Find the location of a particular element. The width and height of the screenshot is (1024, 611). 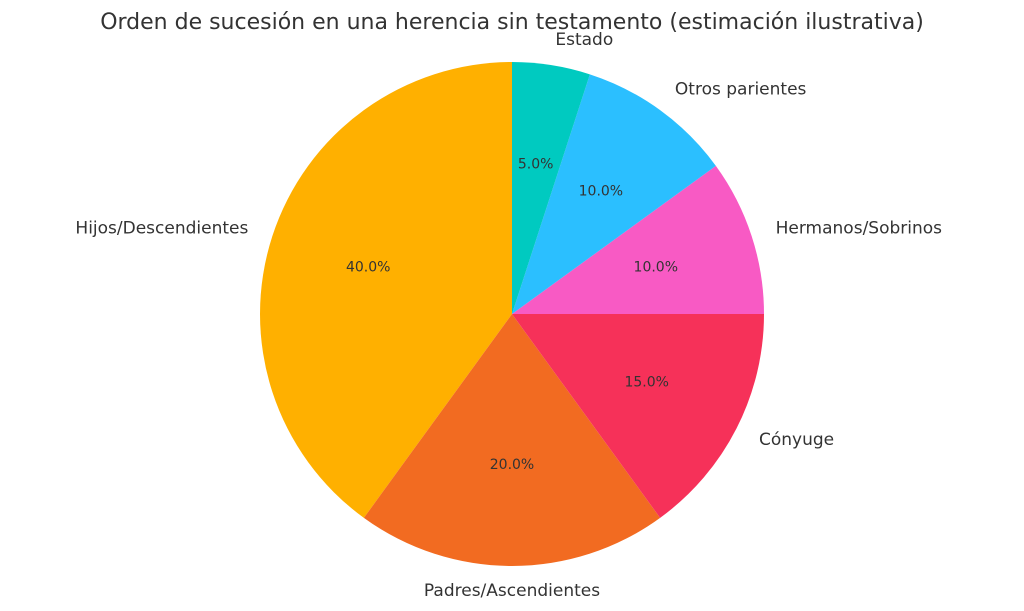

category-label-estado: Estado is located at coordinates (584, 40).